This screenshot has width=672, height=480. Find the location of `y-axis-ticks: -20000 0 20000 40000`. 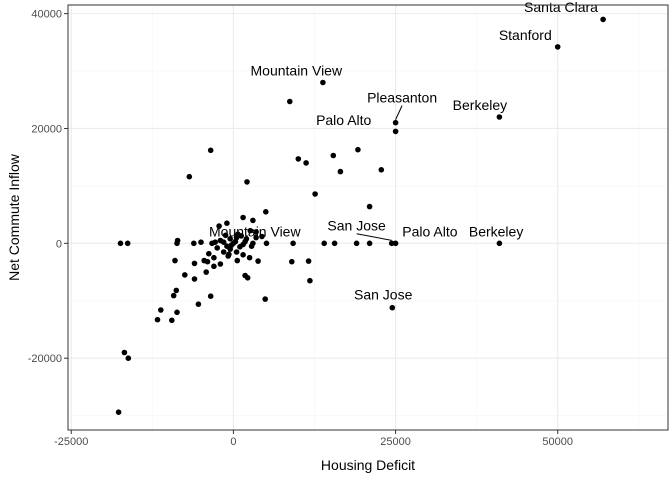

y-axis-ticks: -20000 0 20000 40000 is located at coordinates (48, 187).